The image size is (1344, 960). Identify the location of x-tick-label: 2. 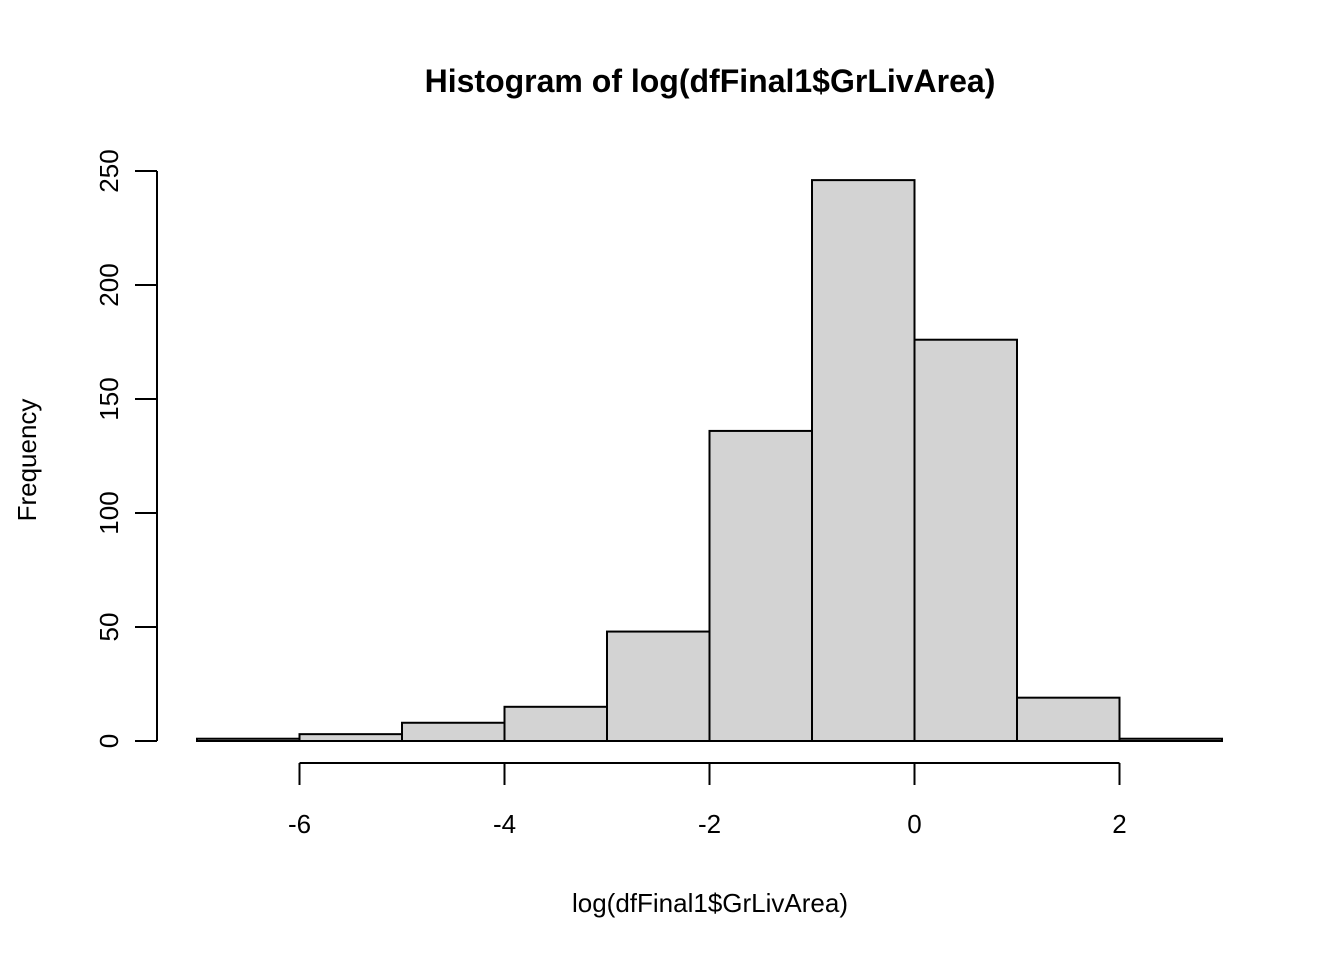
(1119, 824).